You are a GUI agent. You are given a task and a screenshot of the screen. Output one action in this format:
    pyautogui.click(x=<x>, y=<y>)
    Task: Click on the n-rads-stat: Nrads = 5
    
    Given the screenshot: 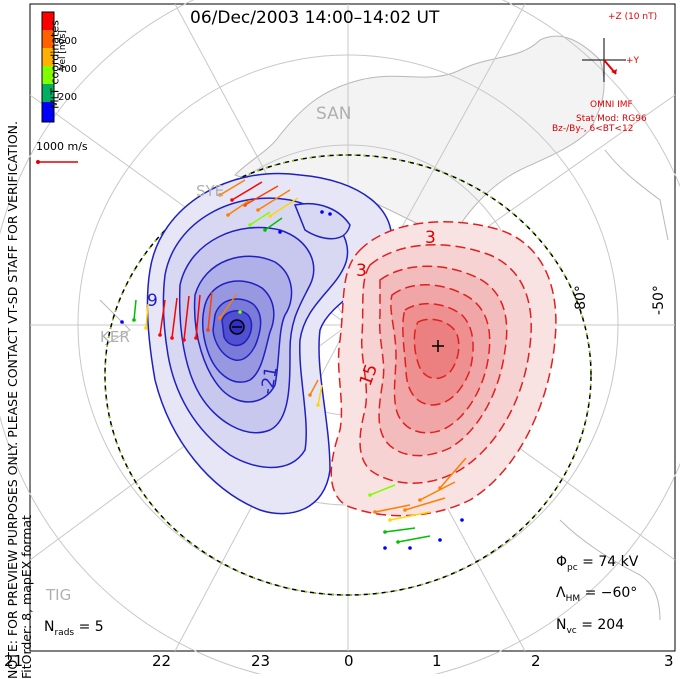 What is the action you would take?
    pyautogui.click(x=74, y=628)
    